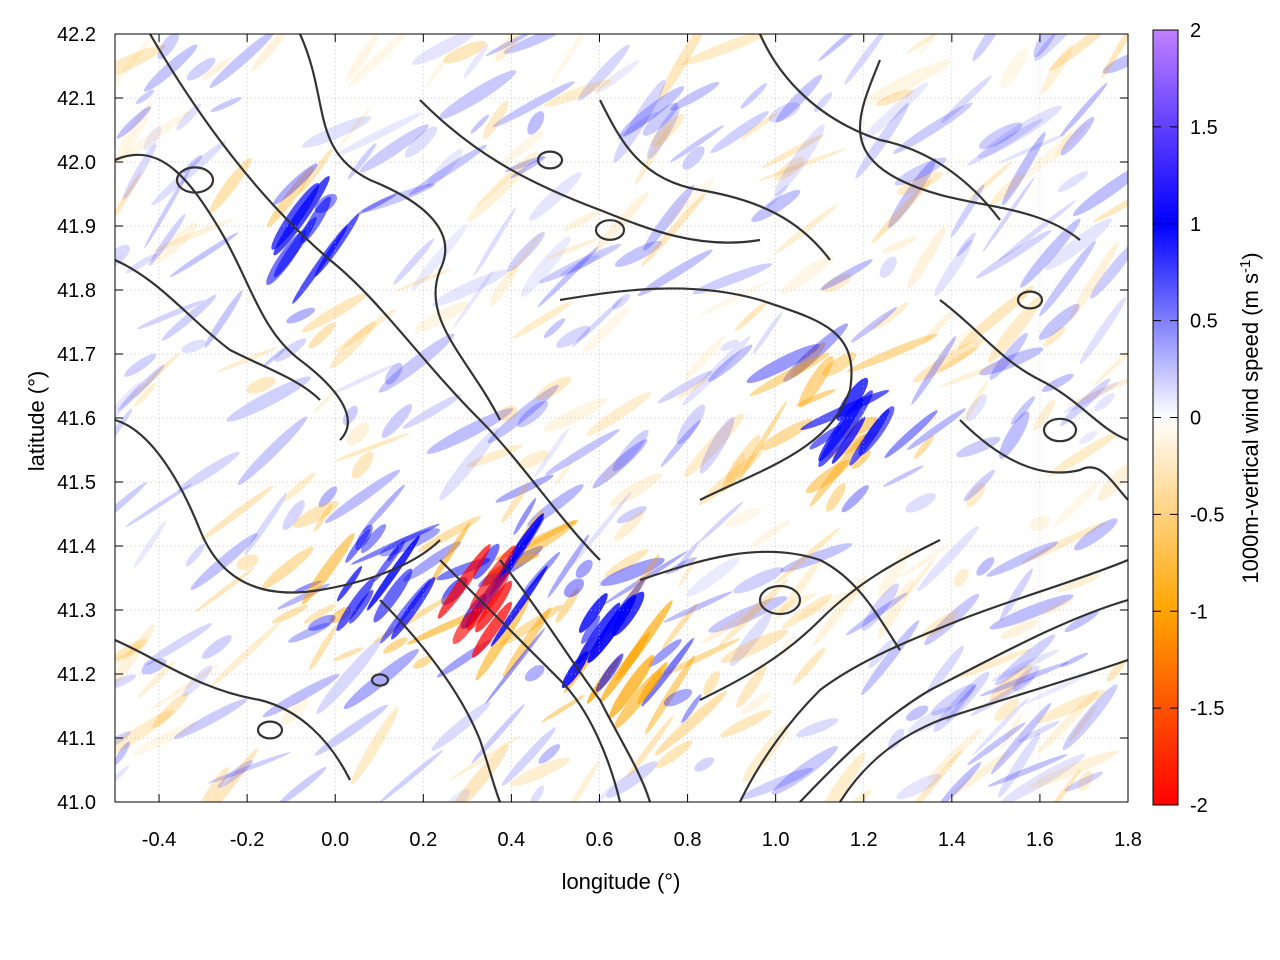  I want to click on x-tick-label: 0.6, so click(600, 840).